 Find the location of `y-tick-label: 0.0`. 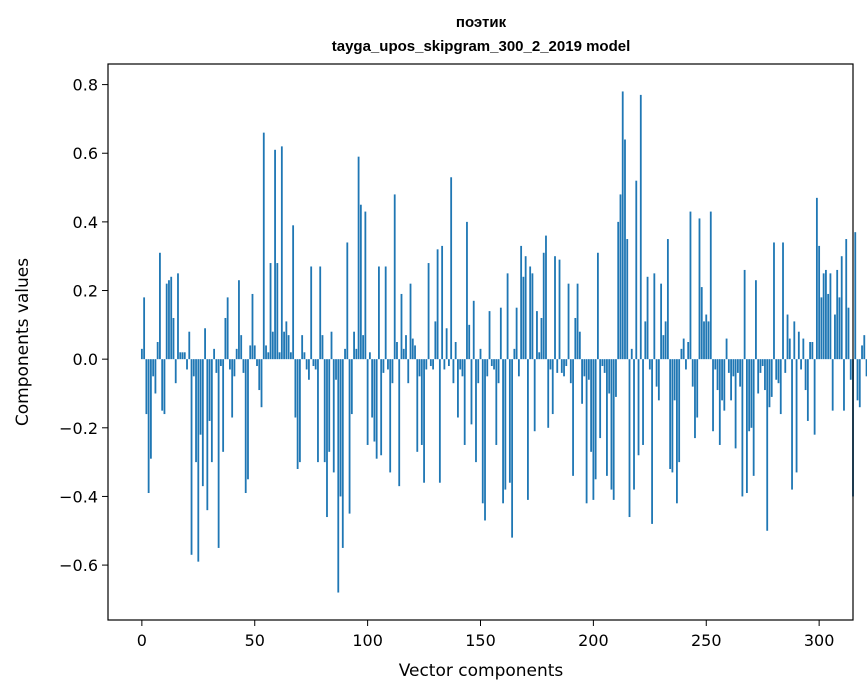

y-tick-label: 0.0 is located at coordinates (85, 359).